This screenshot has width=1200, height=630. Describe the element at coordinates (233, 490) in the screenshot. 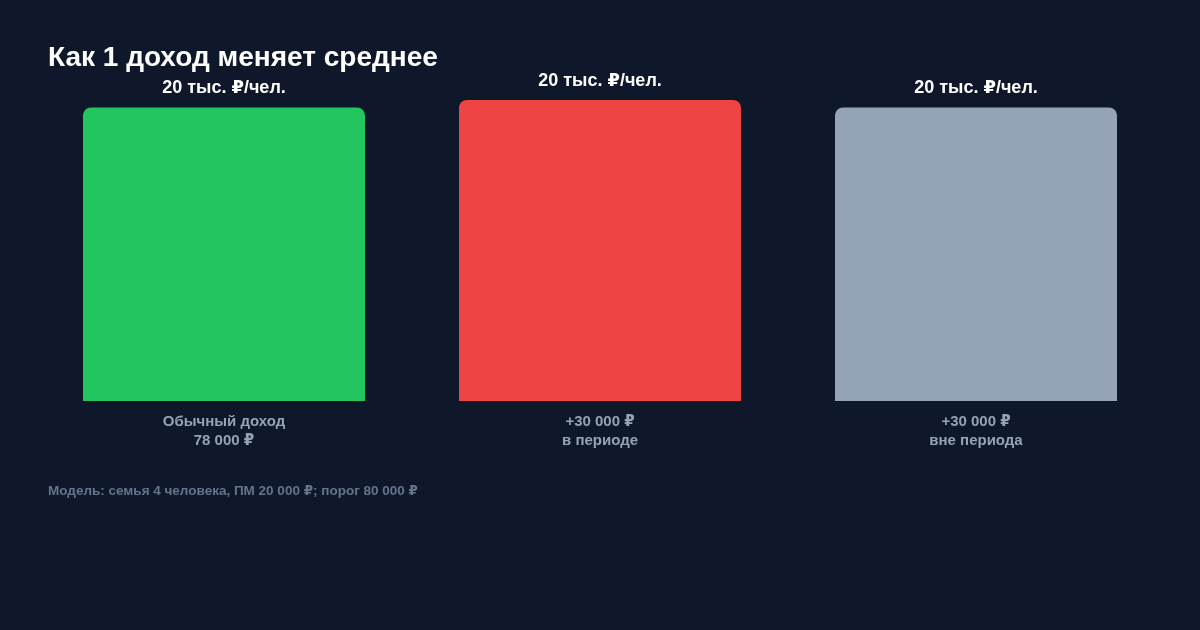

I see `text: Модель: семья 4 человека, ПМ 20 000 ₽; порог 80 000 ₽` at that location.